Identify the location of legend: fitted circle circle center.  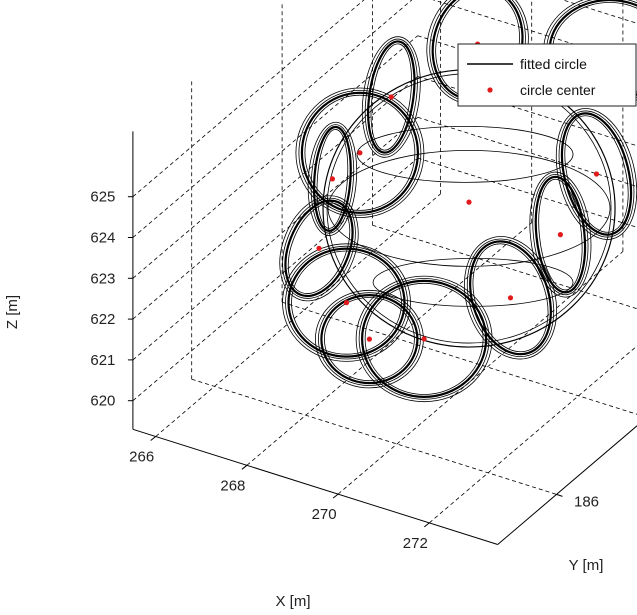
(547, 75).